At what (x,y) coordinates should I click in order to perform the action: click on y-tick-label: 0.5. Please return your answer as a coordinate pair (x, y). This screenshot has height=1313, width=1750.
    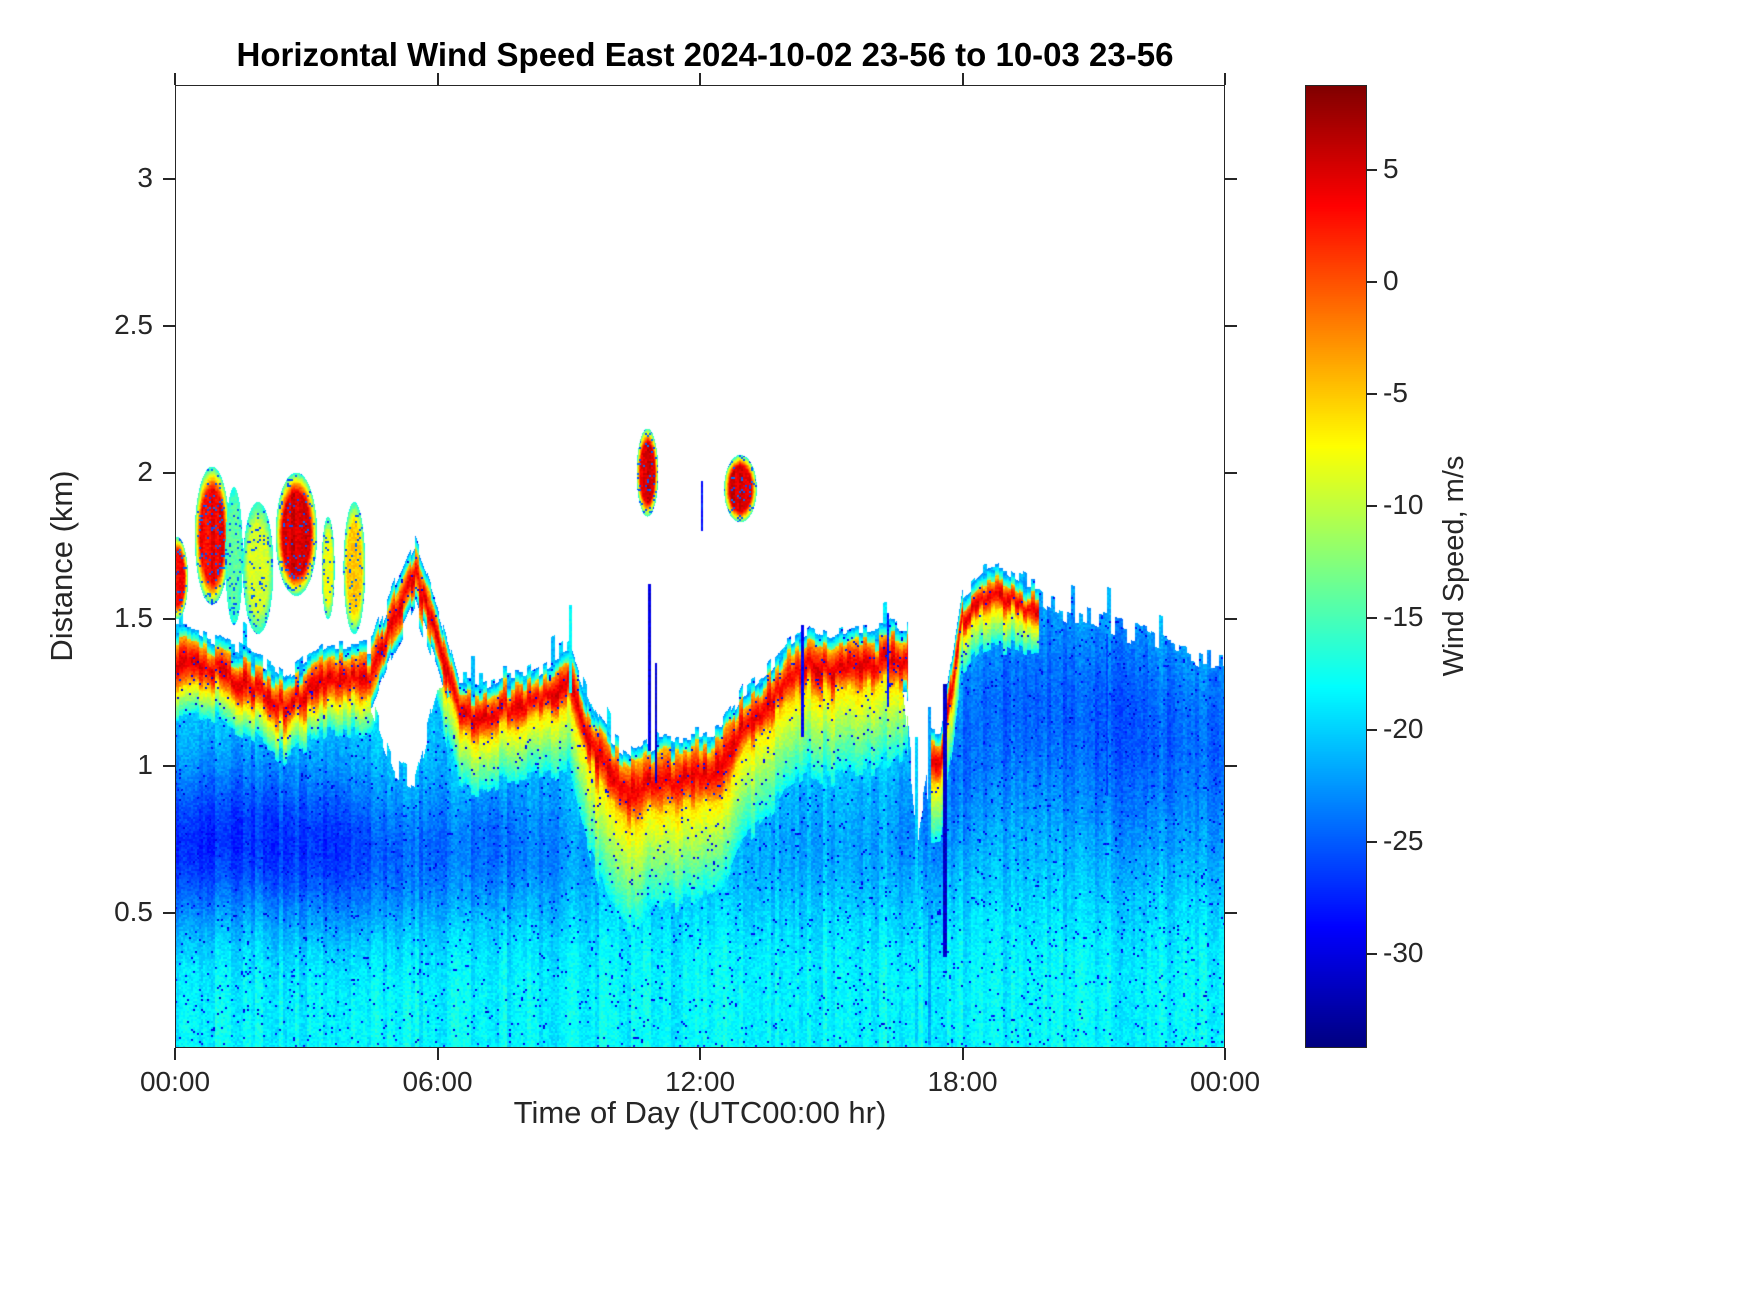
    Looking at the image, I should click on (133, 911).